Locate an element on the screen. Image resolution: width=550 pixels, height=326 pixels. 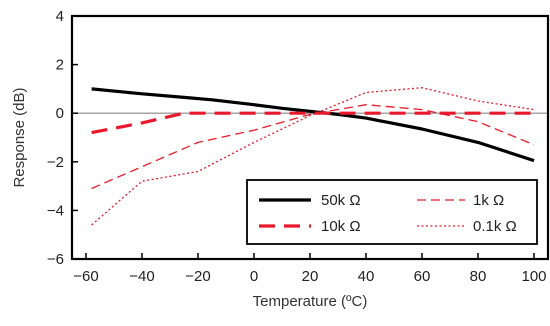
y-tick-label: −4 is located at coordinates (55, 210).